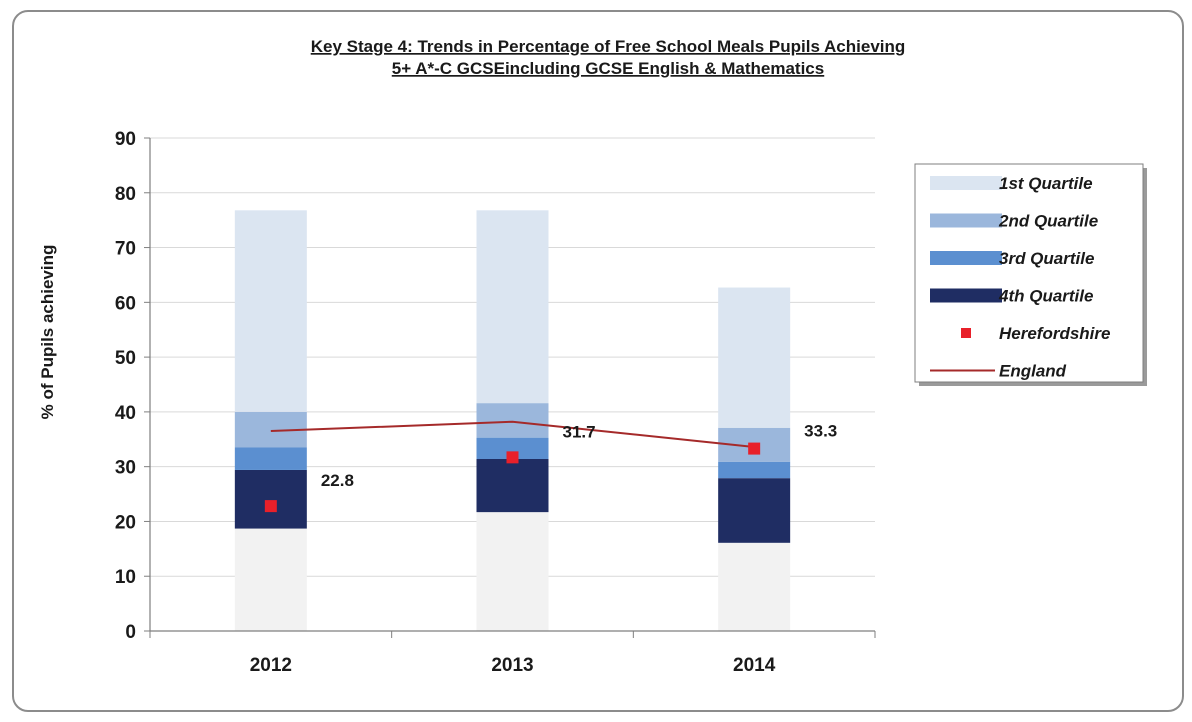 The height and width of the screenshot is (722, 1192). What do you see at coordinates (270, 311) in the screenshot?
I see `bar-1st-quartile-2012` at bounding box center [270, 311].